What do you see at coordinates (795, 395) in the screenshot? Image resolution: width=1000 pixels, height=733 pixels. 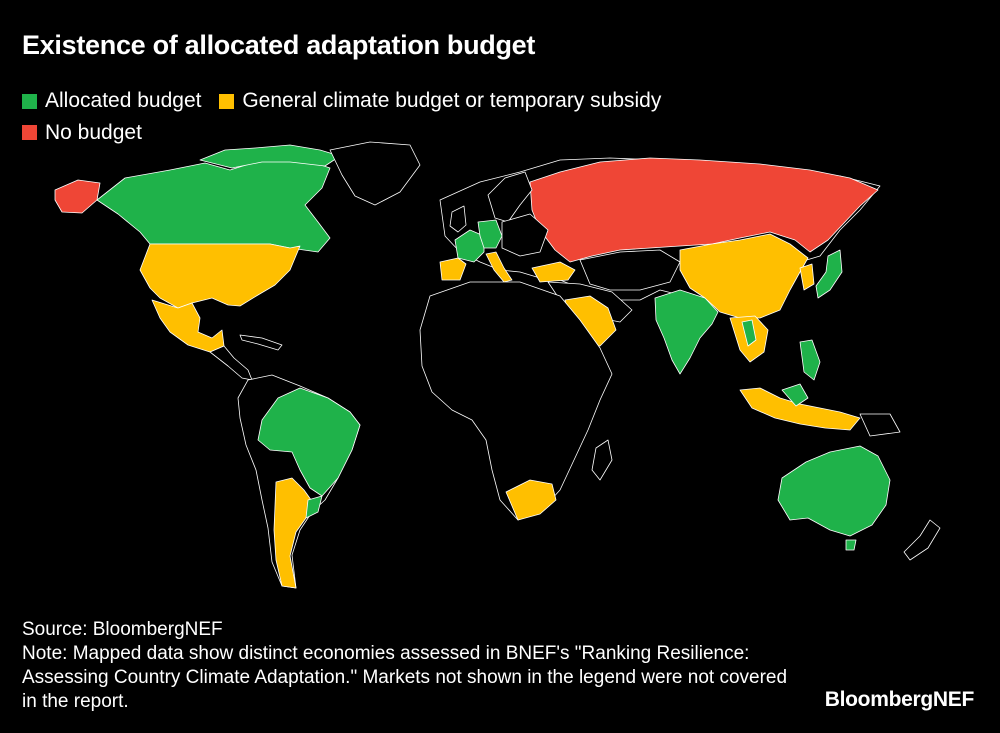 I see `region-borneo` at bounding box center [795, 395].